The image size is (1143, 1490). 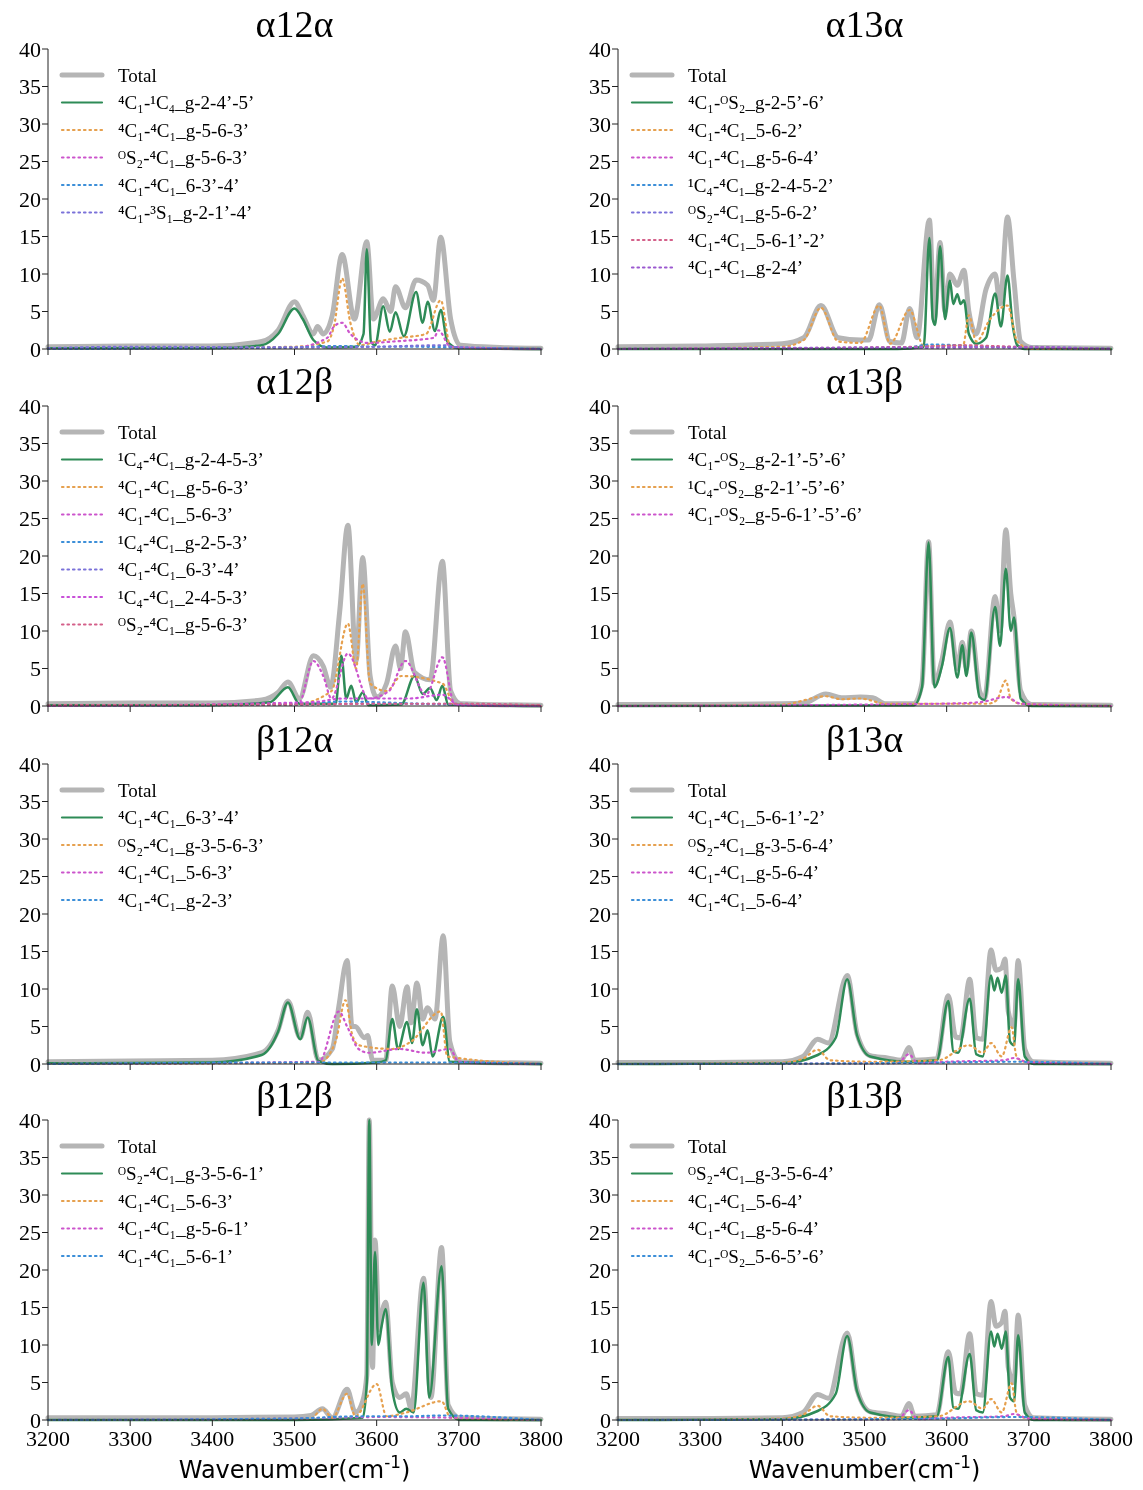 I want to click on chart-title: β13α, so click(x=864, y=739).